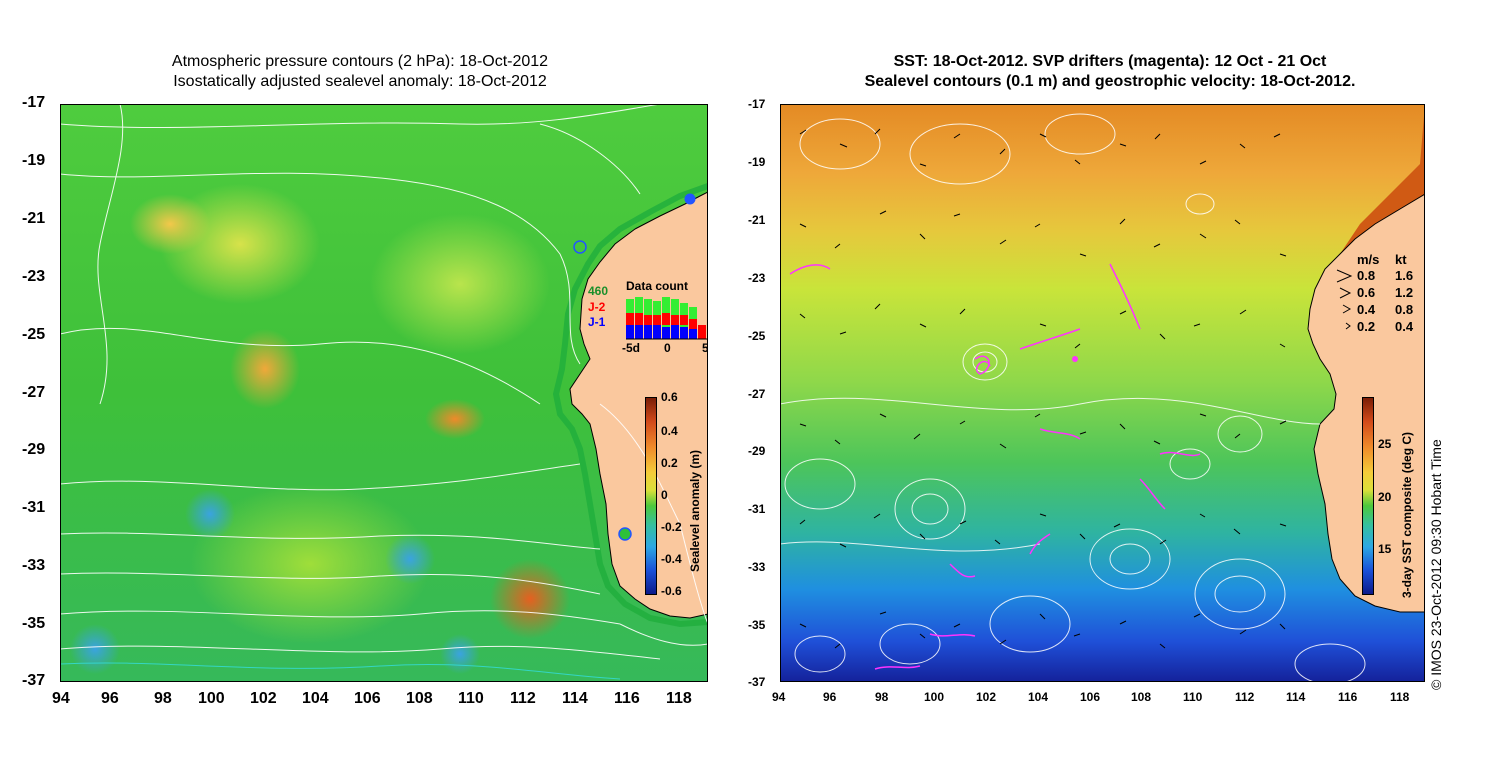 This screenshot has height=780, width=1500. Describe the element at coordinates (1380, 297) in the screenshot. I see `velocity-legend: m/s kt 0.8 1.6 0.6 1.2 0.4 0.8 0.2 0.4` at that location.